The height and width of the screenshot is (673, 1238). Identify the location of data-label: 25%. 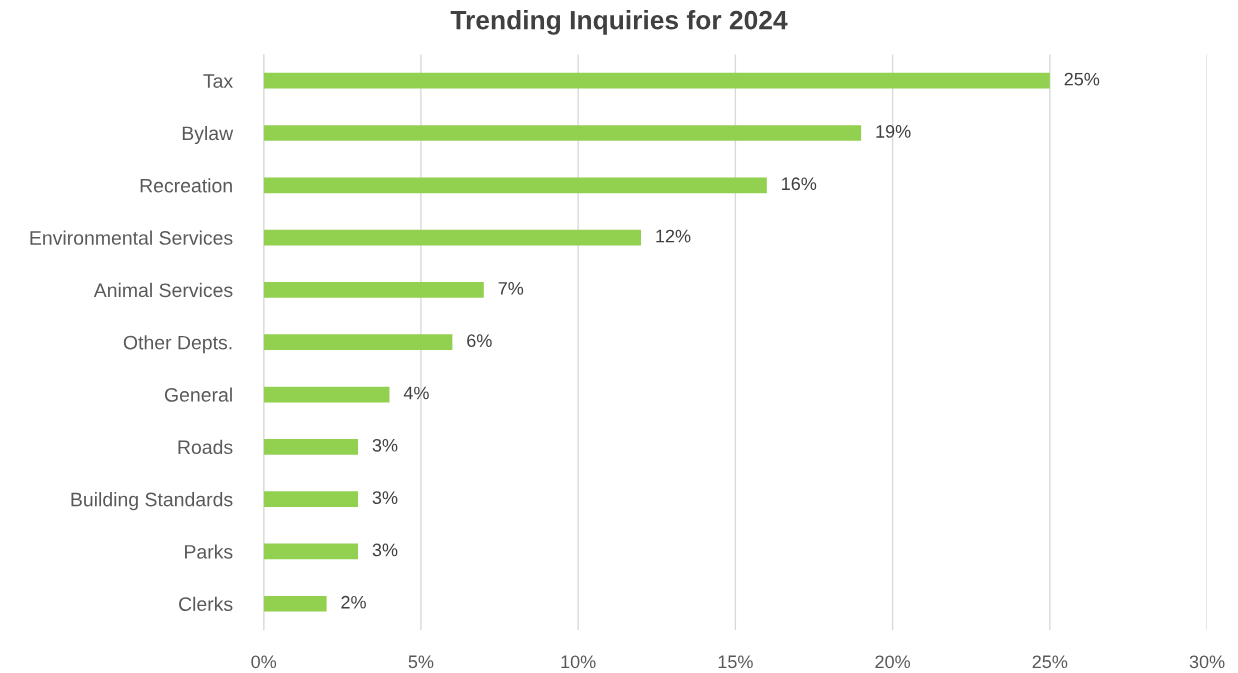
(1082, 79).